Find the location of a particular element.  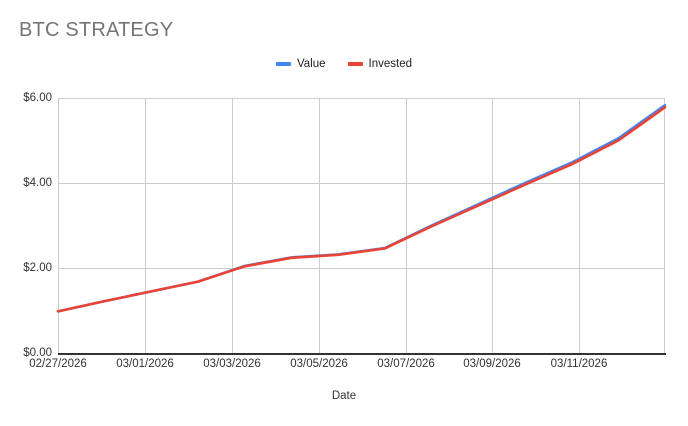

x-axis-tick-5: 03/09/2026 is located at coordinates (492, 364).